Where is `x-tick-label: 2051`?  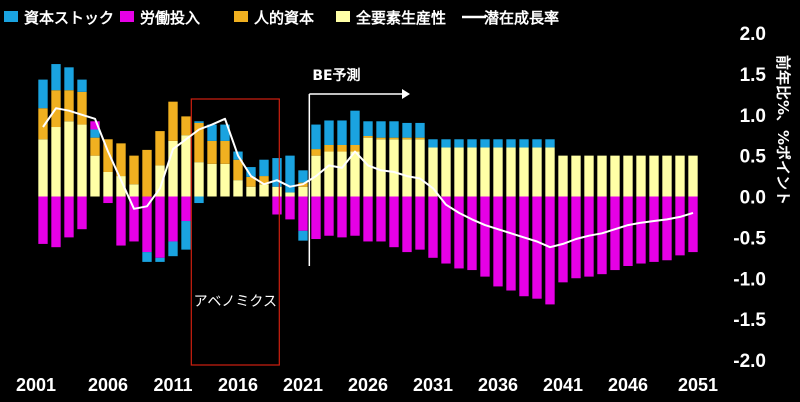 x-tick-label: 2051 is located at coordinates (698, 385).